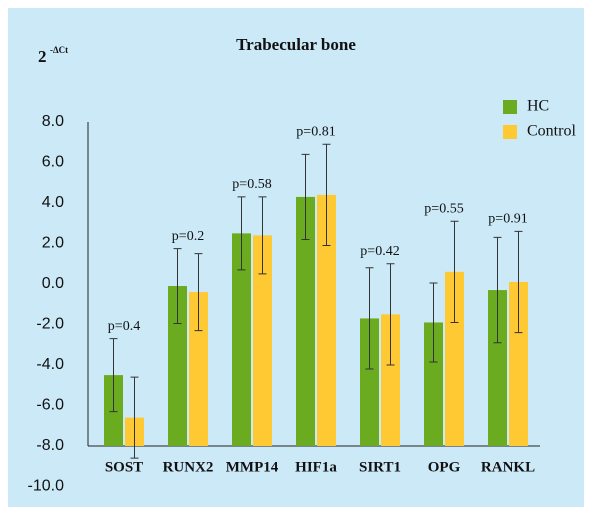 The image size is (592, 520). I want to click on x-tick-label: MMP14, so click(252, 467).